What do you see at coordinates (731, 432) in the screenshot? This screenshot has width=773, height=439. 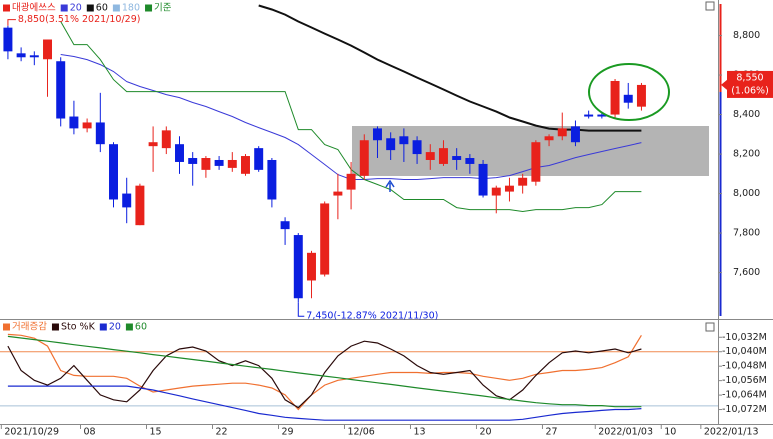 I see `x-tick-label: 2022/01/13` at bounding box center [731, 432].